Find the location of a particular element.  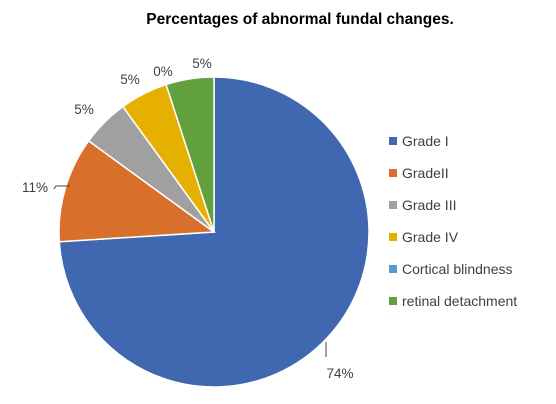

legend-label-grade-iv: Grade IV is located at coordinates (430, 237).